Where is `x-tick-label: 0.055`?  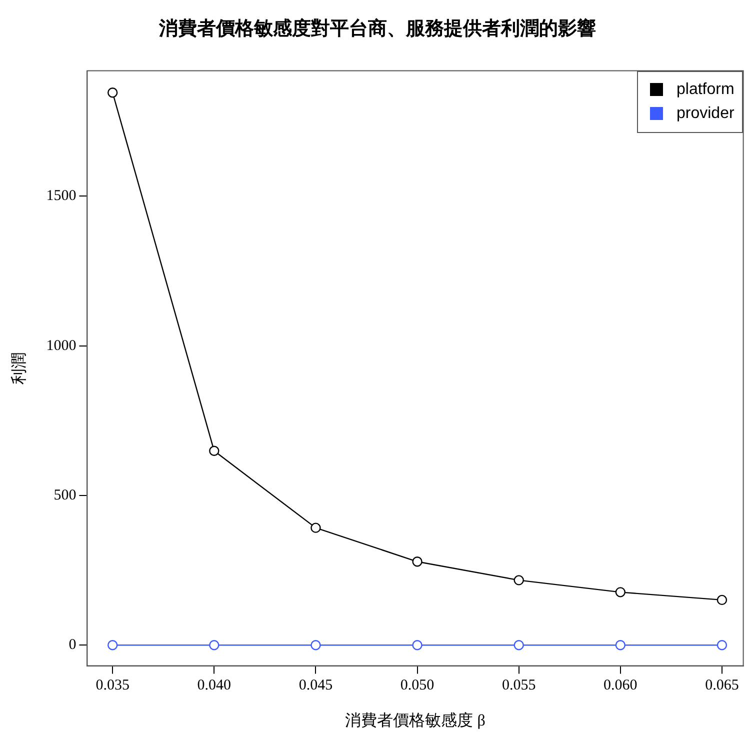
x-tick-label: 0.055 is located at coordinates (519, 686).